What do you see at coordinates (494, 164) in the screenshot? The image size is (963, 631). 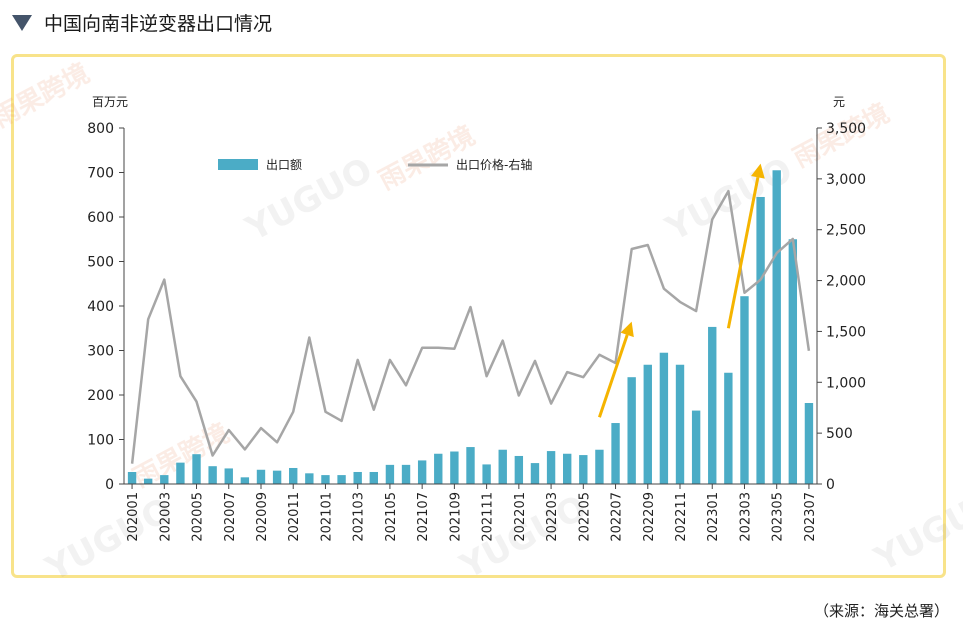 I see `legend-label-line: 出口价格-右轴` at bounding box center [494, 164].